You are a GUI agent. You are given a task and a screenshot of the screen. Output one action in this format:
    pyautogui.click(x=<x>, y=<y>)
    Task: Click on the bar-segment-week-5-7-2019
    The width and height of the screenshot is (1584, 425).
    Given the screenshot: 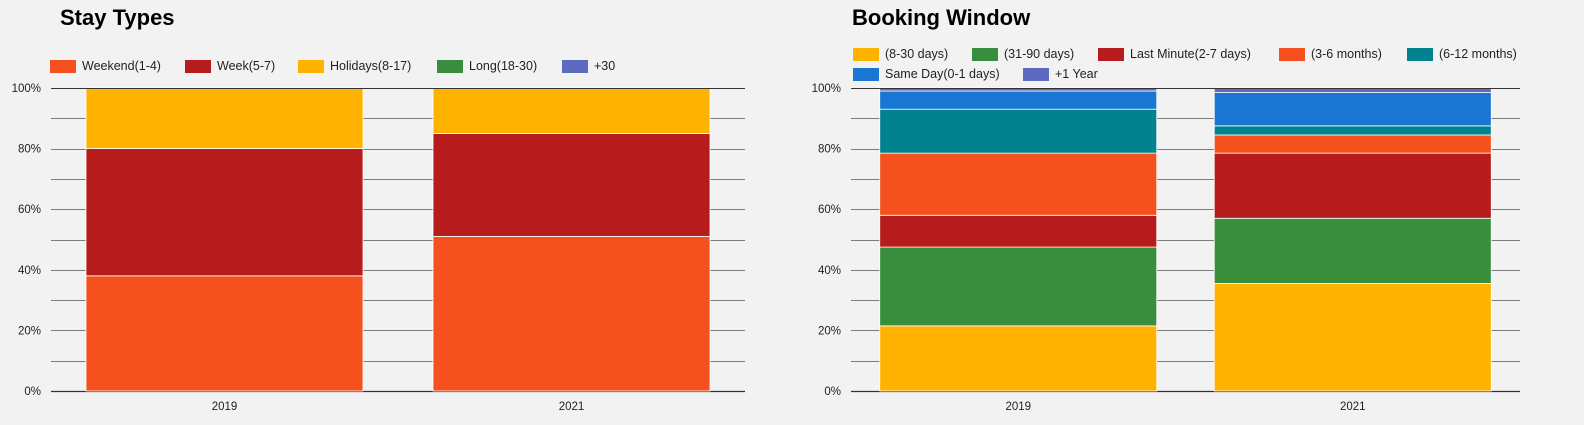 What is the action you would take?
    pyautogui.click(x=224, y=212)
    